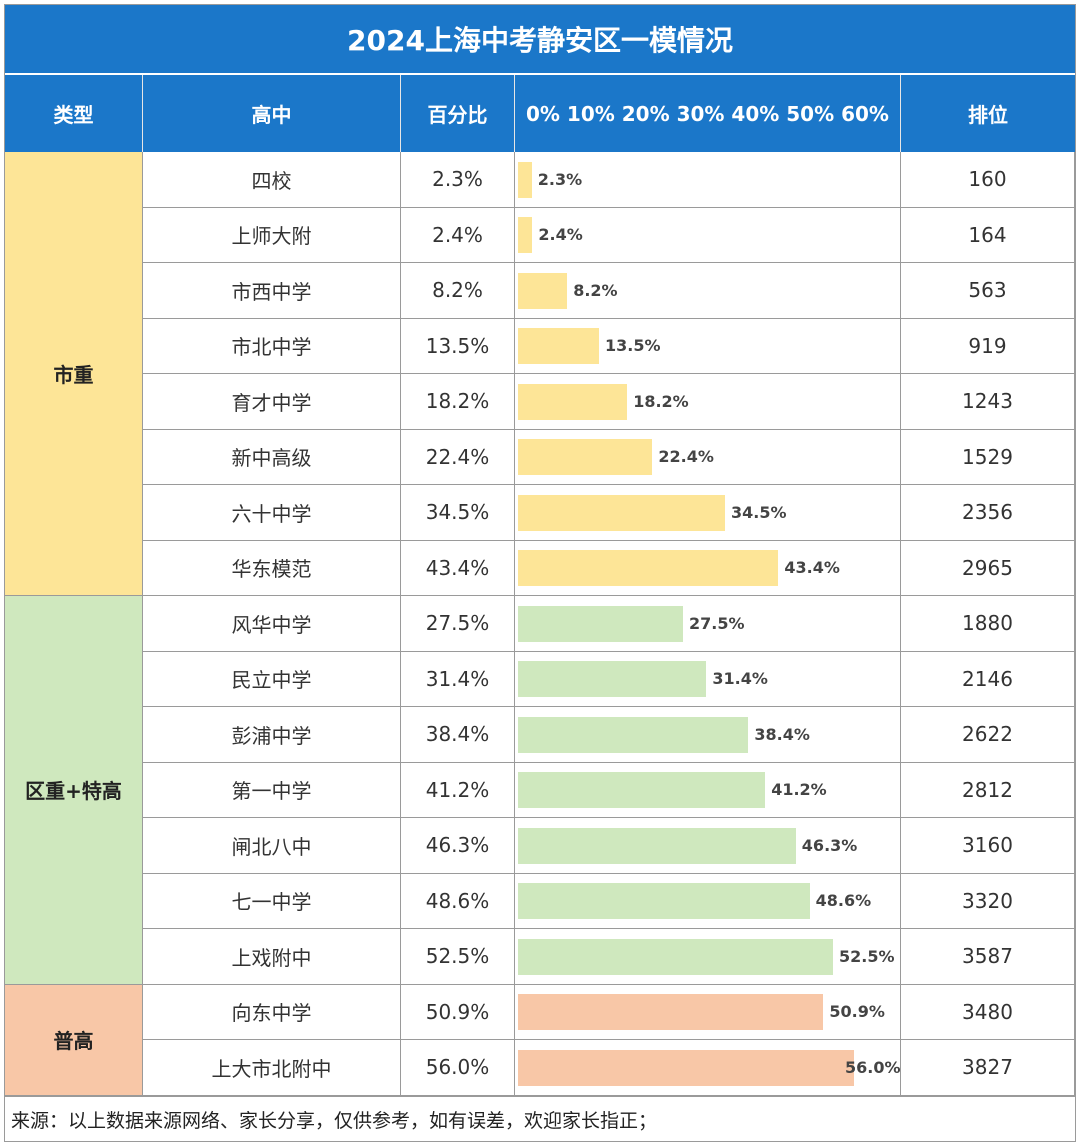 This screenshot has width=1080, height=1146. What do you see at coordinates (988, 735) in the screenshot?
I see `rank-cell: 2622` at bounding box center [988, 735].